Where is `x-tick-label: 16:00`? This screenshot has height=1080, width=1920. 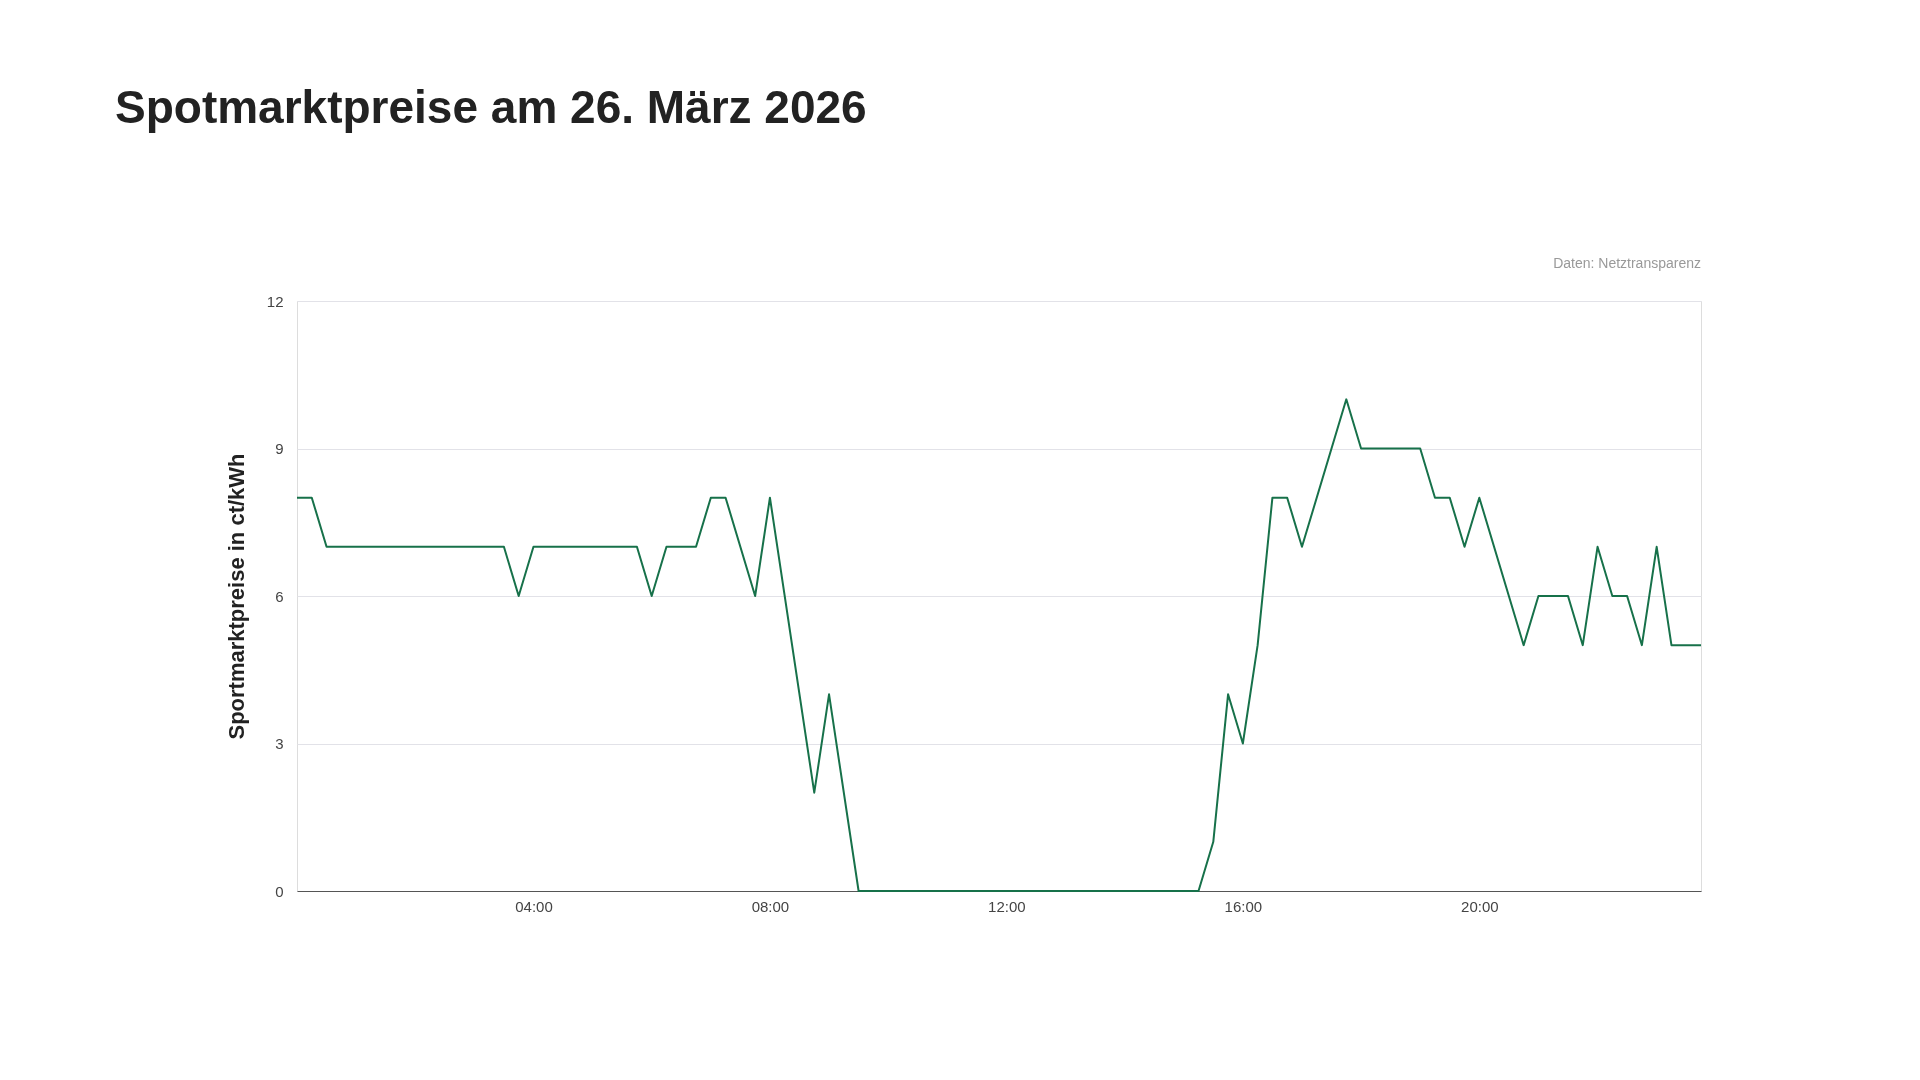 x-tick-label: 16:00 is located at coordinates (1243, 906).